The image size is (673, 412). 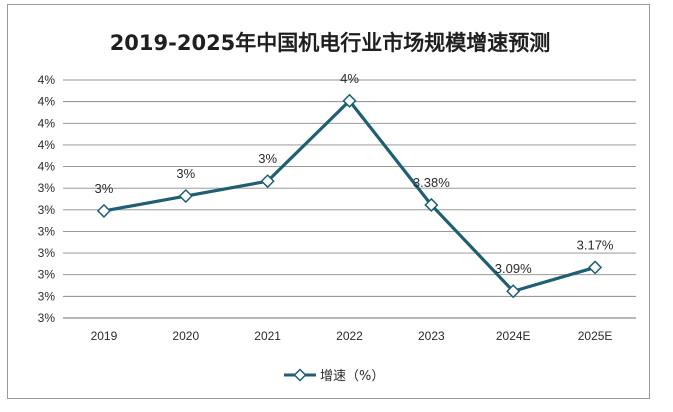 I want to click on legend: 增速（%）, so click(x=334, y=376).